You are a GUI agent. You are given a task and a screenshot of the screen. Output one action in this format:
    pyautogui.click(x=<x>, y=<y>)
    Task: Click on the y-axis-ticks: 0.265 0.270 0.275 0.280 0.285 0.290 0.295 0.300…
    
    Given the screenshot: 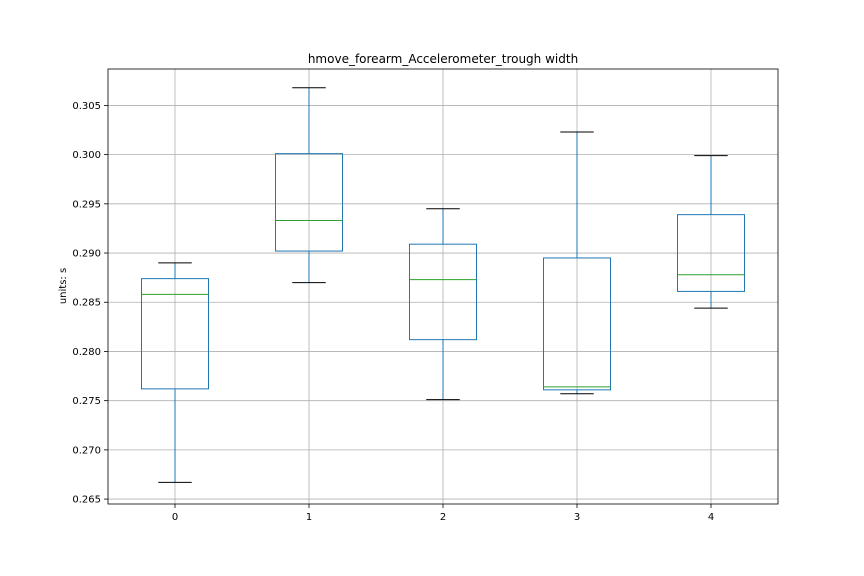 What is the action you would take?
    pyautogui.click(x=90, y=303)
    